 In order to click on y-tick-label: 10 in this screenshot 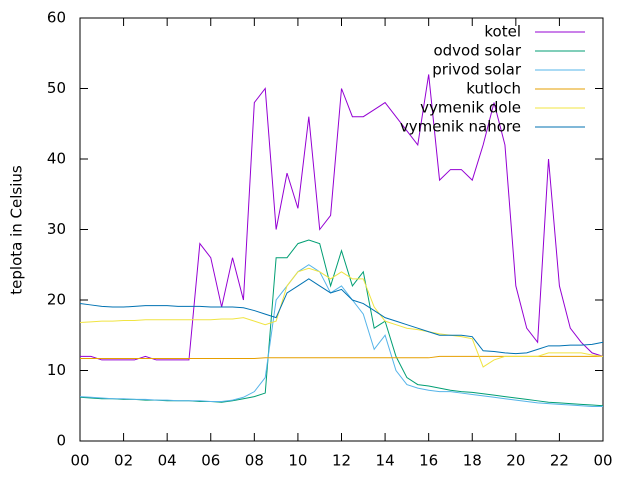, I will do `click(56, 370)`.